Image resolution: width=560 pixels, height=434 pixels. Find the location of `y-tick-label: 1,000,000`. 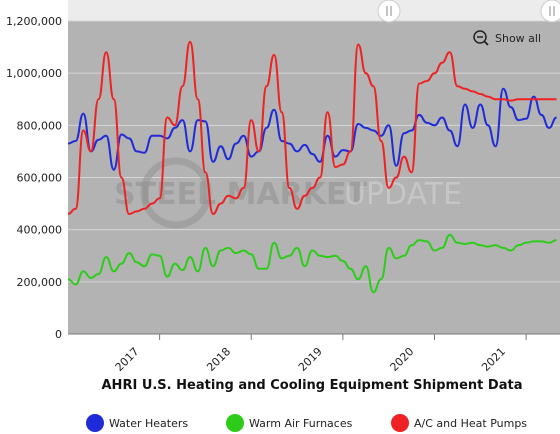

y-tick-label: 1,000,000 is located at coordinates (34, 73).